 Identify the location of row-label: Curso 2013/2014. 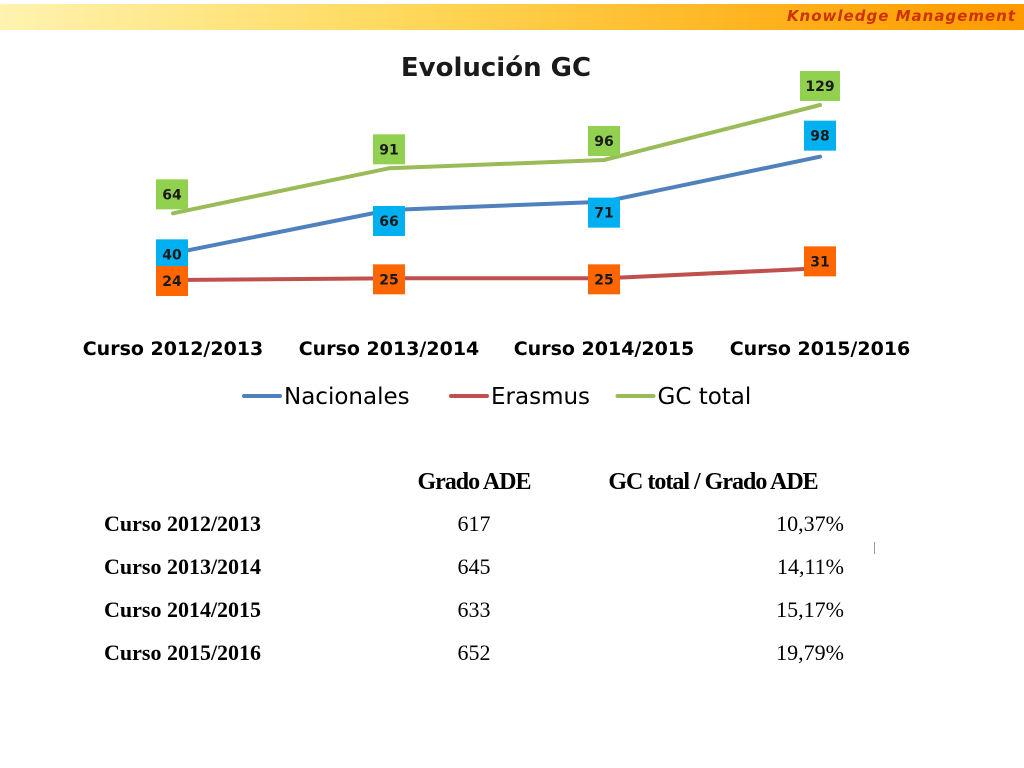
(183, 566).